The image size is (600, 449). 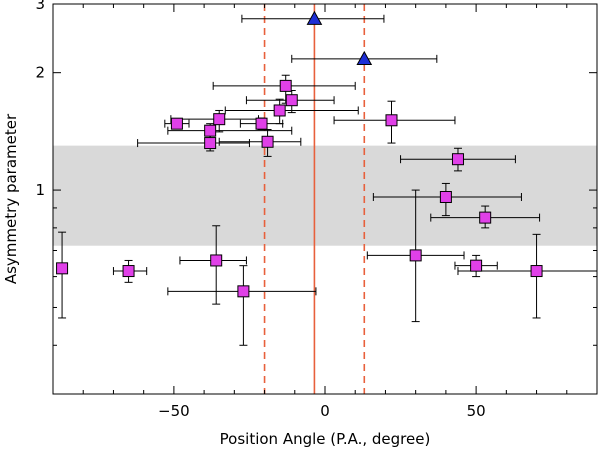 I want to click on y-tick-label: 3, so click(x=40, y=6).